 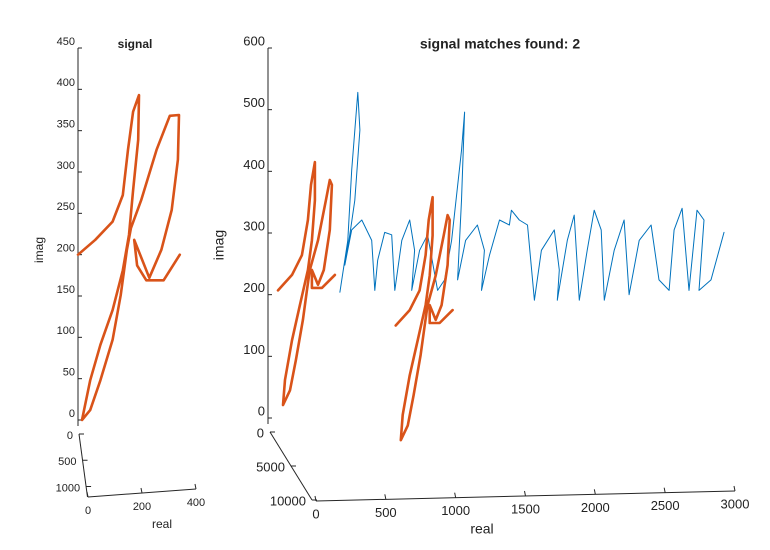 I want to click on z-tick-label: 150, so click(x=66, y=290).